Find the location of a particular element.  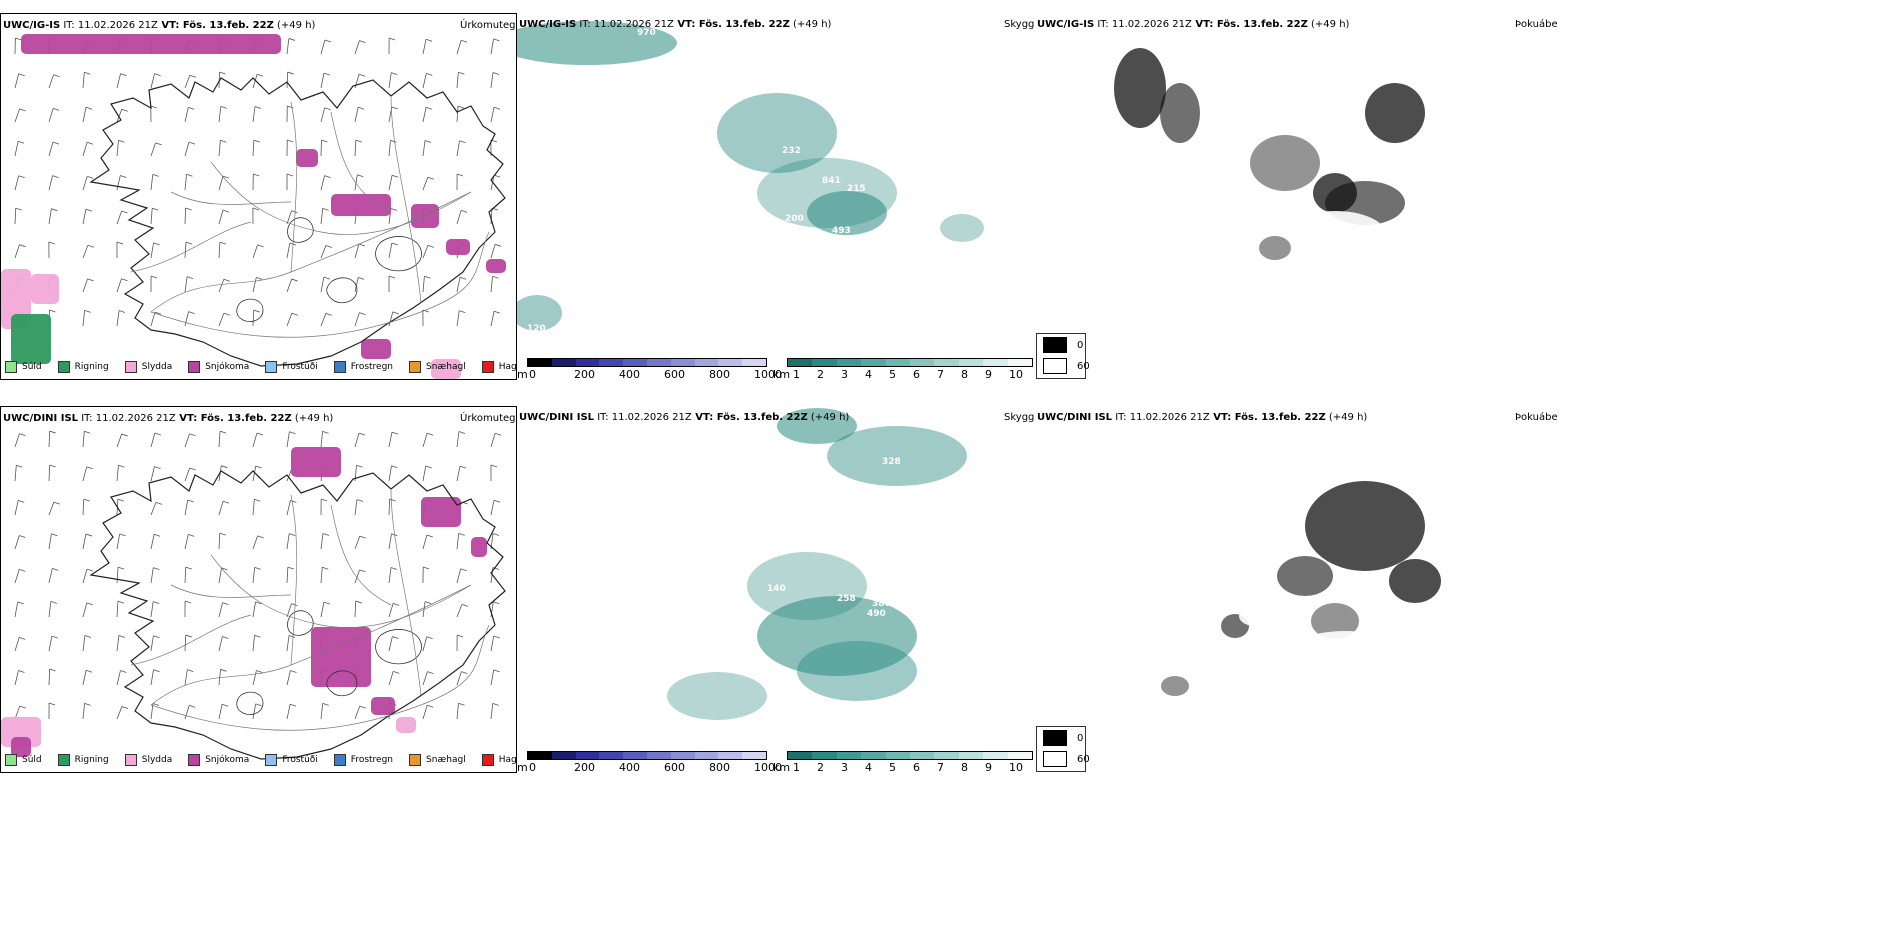

legend-label: Frostregn is located at coordinates (372, 760).